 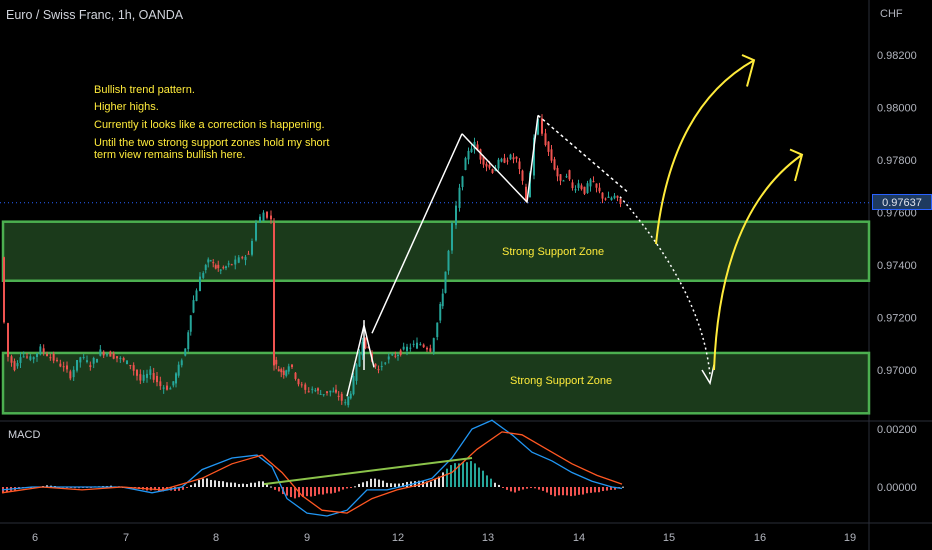 What do you see at coordinates (488, 538) in the screenshot?
I see `time-tick-label: 13` at bounding box center [488, 538].